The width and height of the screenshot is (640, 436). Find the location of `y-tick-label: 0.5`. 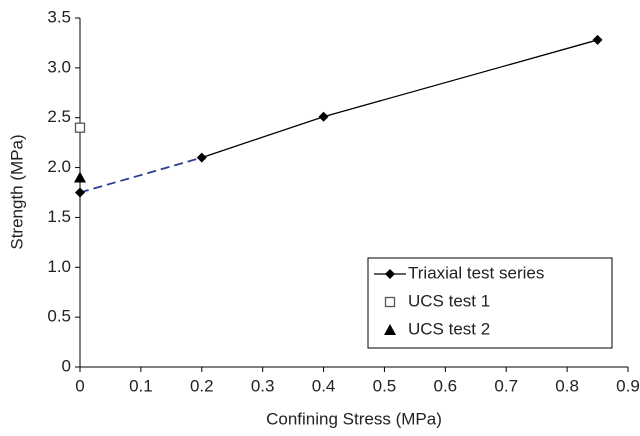

y-tick-label: 0.5 is located at coordinates (59, 316).